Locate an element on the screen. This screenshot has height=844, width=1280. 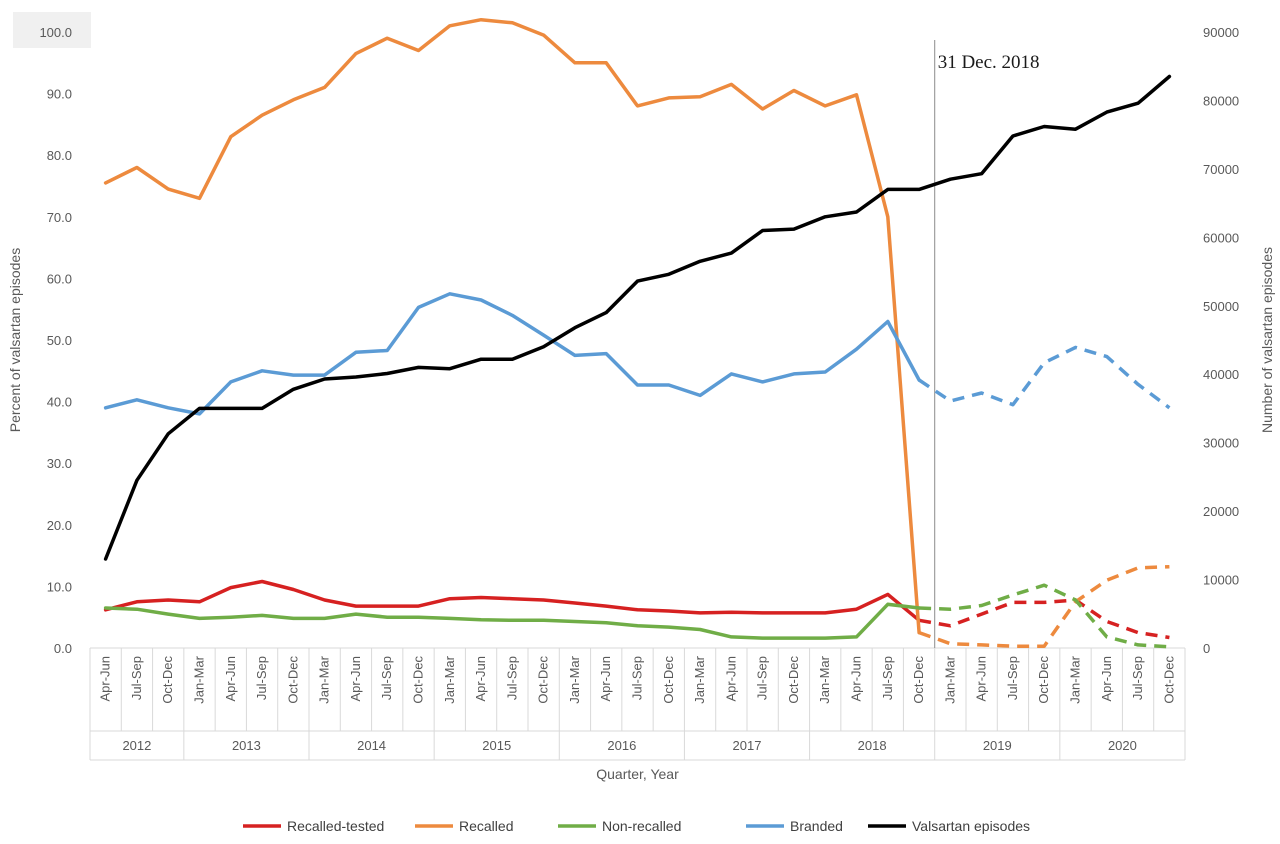
y-left-tick-label: 40.0 is located at coordinates (59, 402).